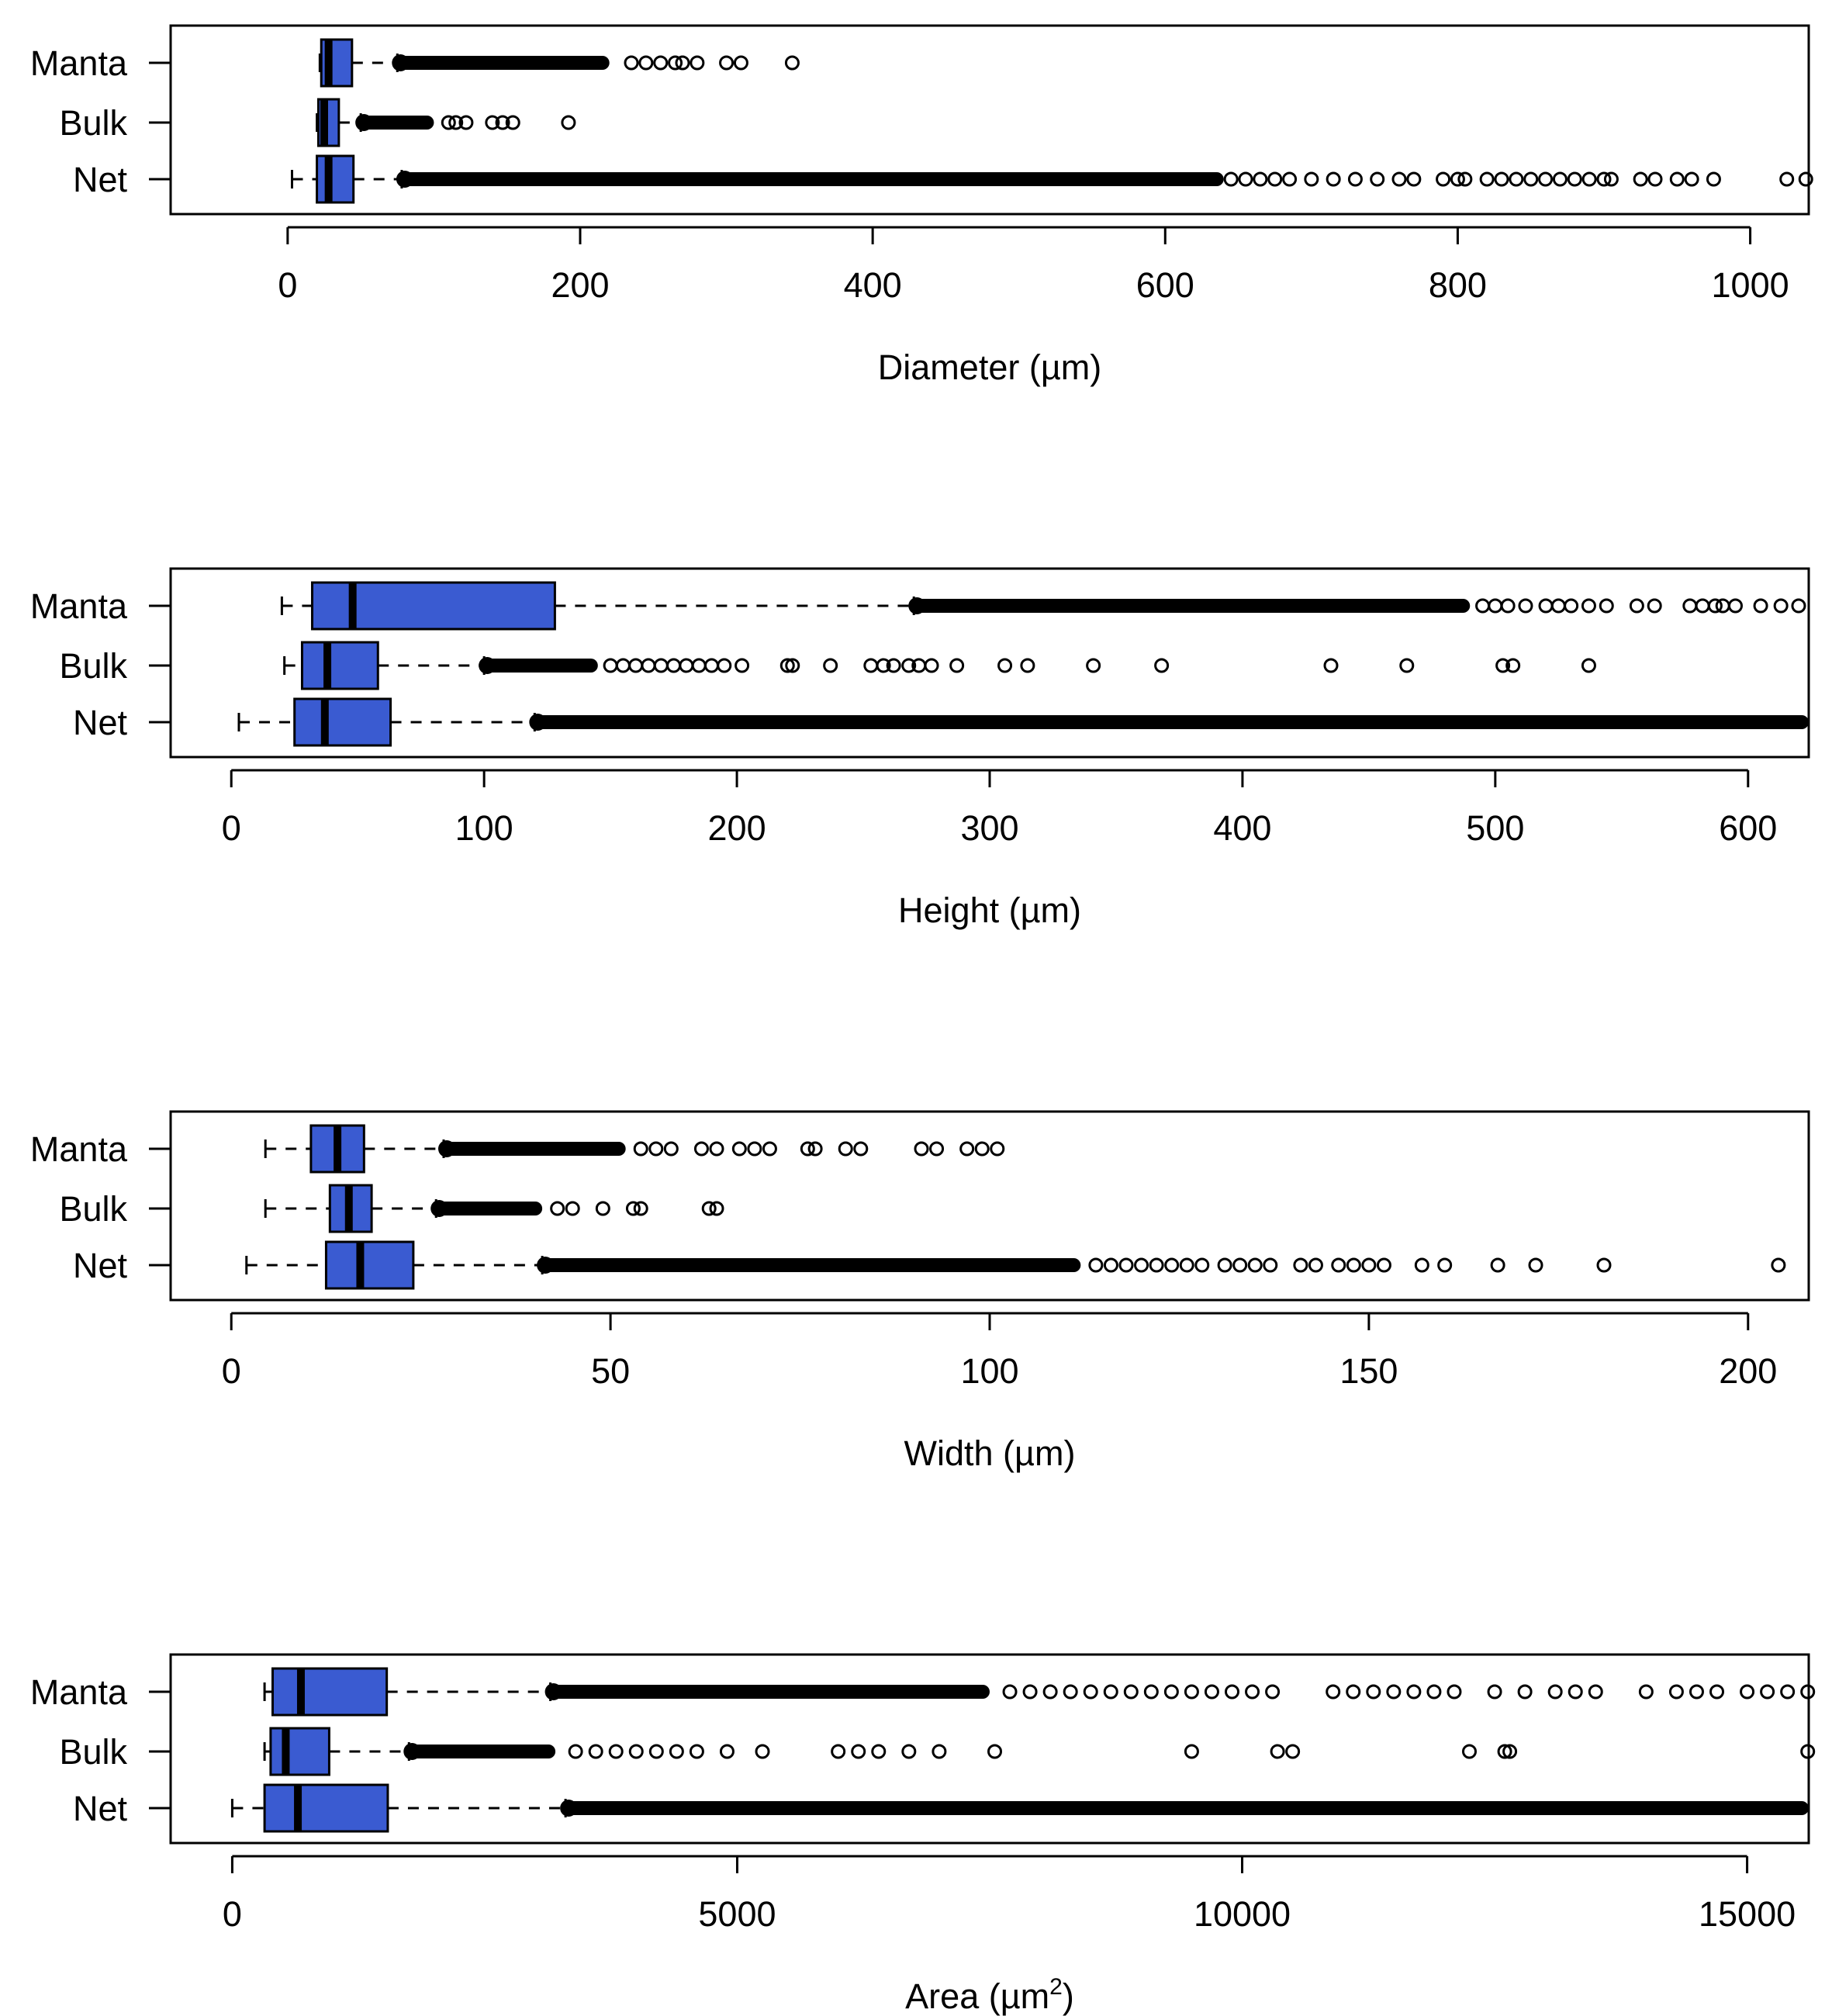 The width and height of the screenshot is (1832, 2016). What do you see at coordinates (79, 1149) in the screenshot?
I see `category-label: Manta` at bounding box center [79, 1149].